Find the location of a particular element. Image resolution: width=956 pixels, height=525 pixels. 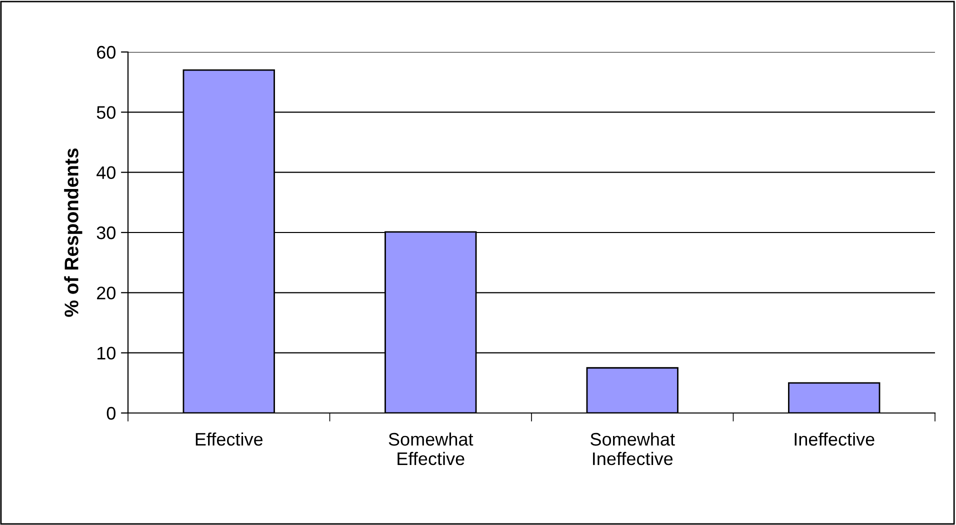

x-tick-label: Ineffective is located at coordinates (834, 439).